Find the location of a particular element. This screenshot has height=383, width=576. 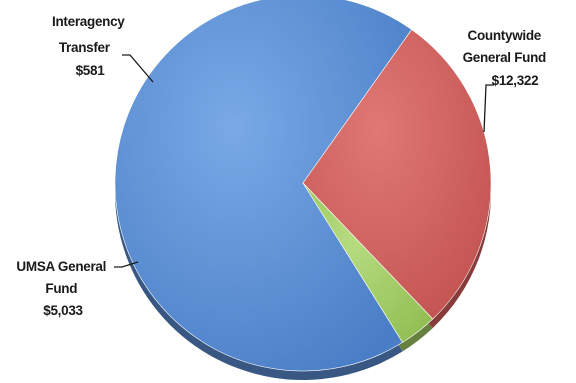

leader-line-umsa is located at coordinates (126, 264).